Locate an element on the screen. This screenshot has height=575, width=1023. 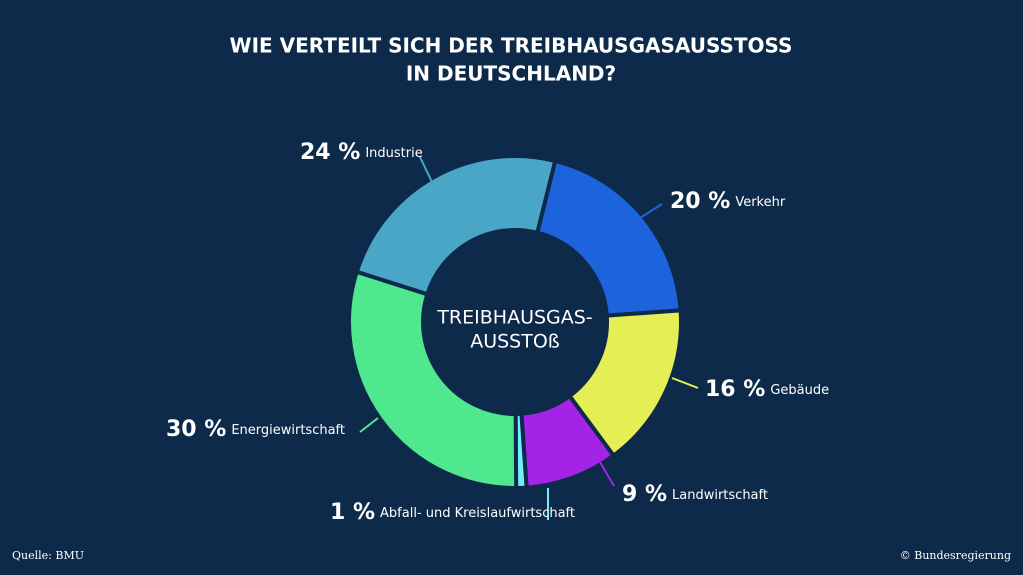
value-label: 1 % is located at coordinates (352, 512).